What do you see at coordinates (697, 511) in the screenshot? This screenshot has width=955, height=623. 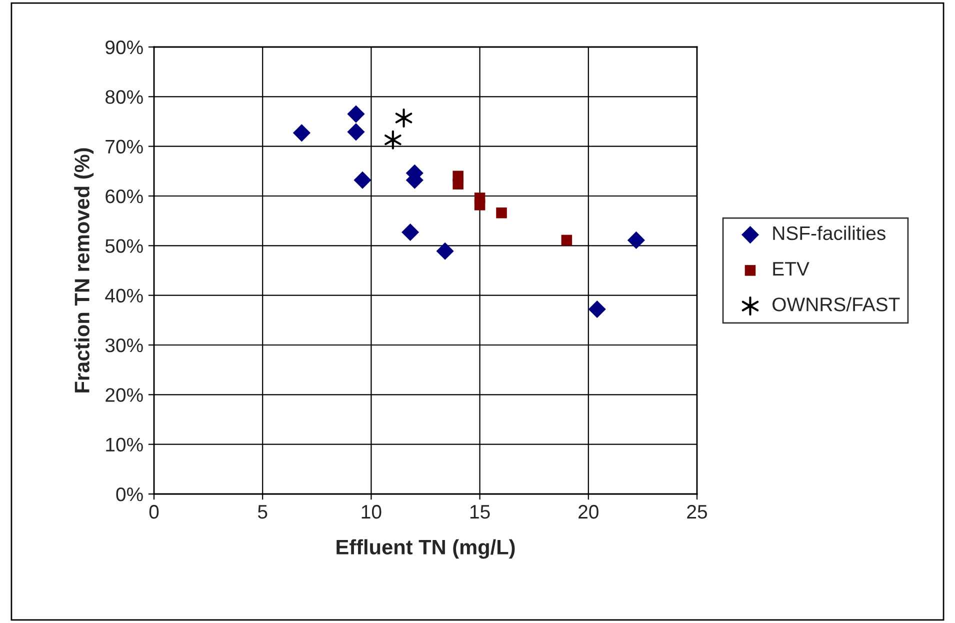 I see `x-tick-label: 25` at bounding box center [697, 511].